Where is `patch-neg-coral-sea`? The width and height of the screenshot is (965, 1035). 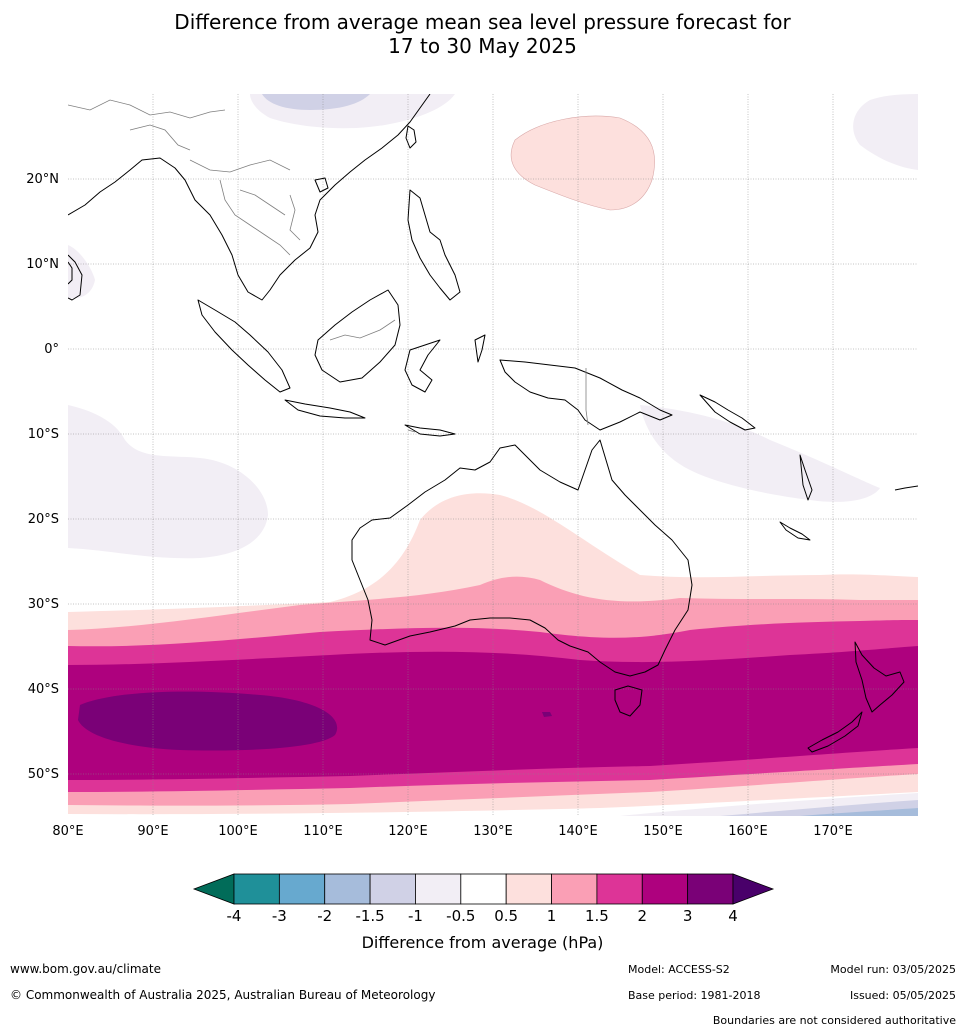 patch-neg-coral-sea is located at coordinates (760, 453).